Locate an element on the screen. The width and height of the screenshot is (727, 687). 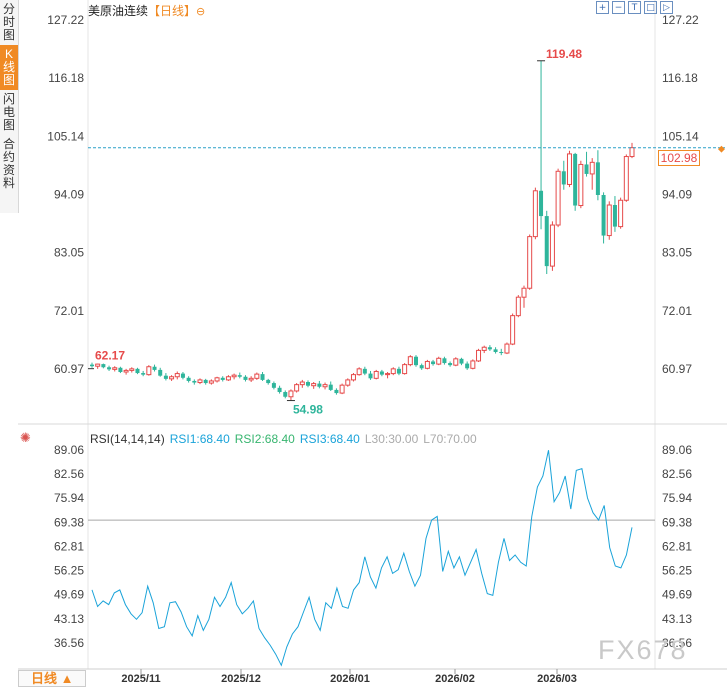
zoom-in-icon: + is located at coordinates (602, 7).